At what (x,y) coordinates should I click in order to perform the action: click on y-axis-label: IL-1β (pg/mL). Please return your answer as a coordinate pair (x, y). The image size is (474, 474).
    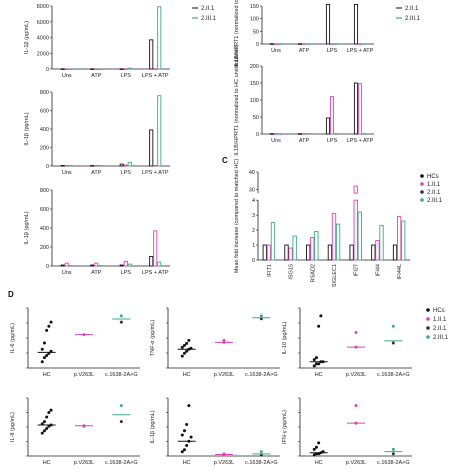
    Looking at the image, I should click on (153, 426).